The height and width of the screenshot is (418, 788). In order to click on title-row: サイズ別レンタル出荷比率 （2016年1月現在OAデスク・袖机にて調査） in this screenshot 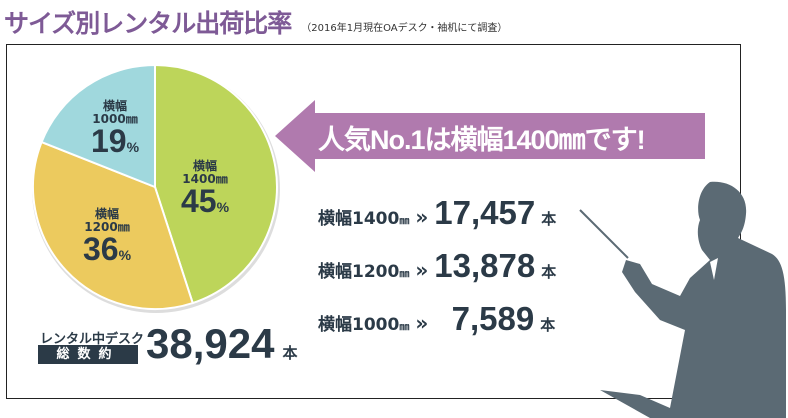, I will do `click(255, 22)`.